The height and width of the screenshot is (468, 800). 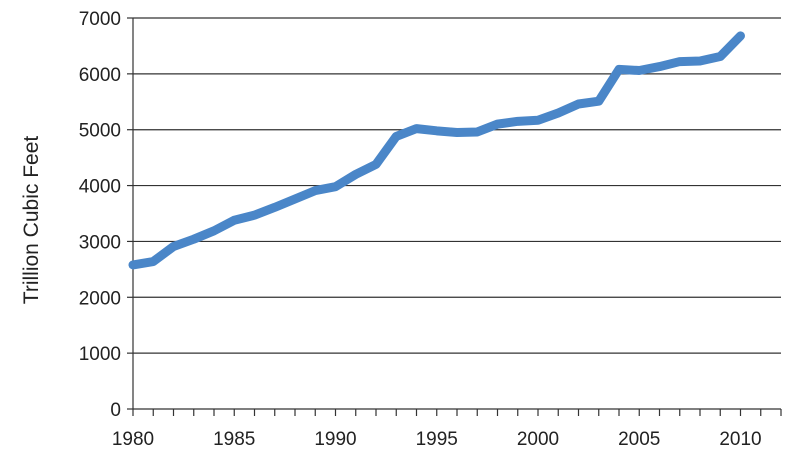 What do you see at coordinates (639, 439) in the screenshot?
I see `x-tick-label: 2005` at bounding box center [639, 439].